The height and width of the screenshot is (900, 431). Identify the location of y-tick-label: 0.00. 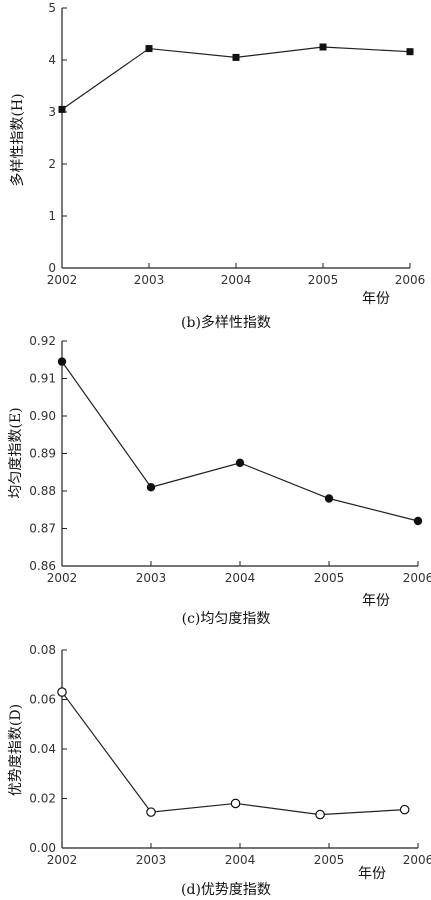
(42, 848).